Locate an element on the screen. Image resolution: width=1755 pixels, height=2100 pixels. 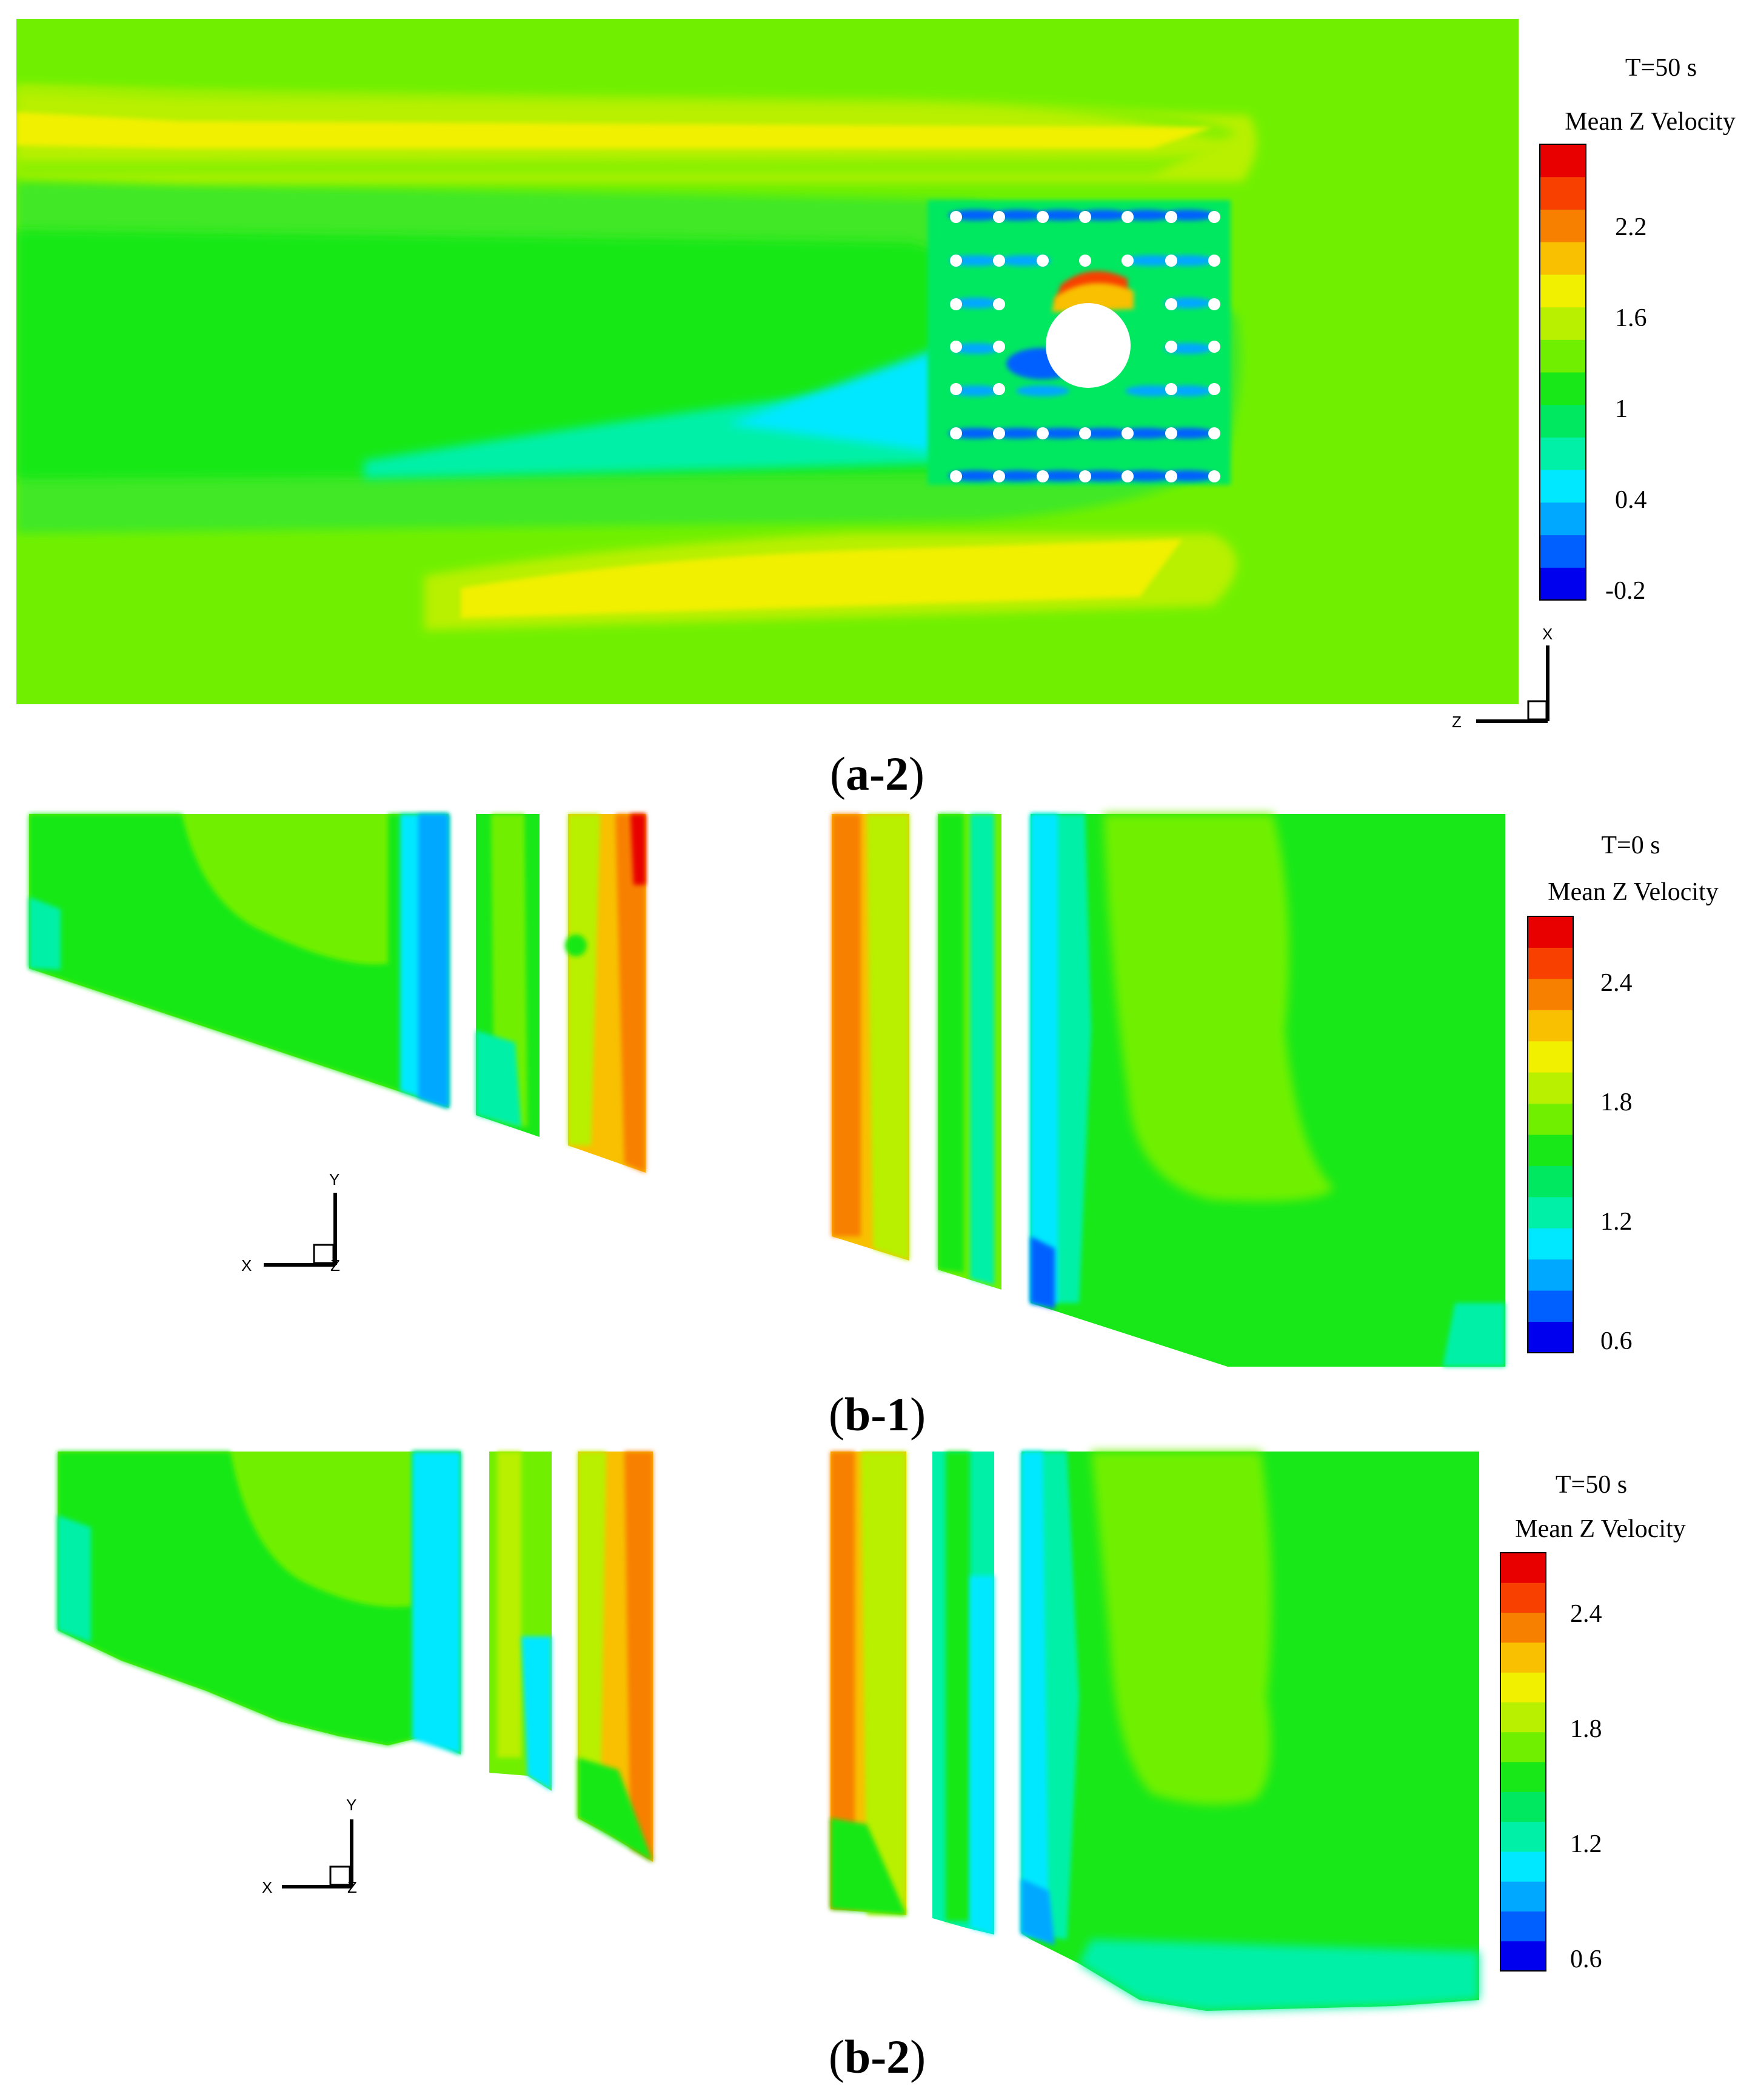
legend-b1-tick-1: 1.8 is located at coordinates (1616, 1102).